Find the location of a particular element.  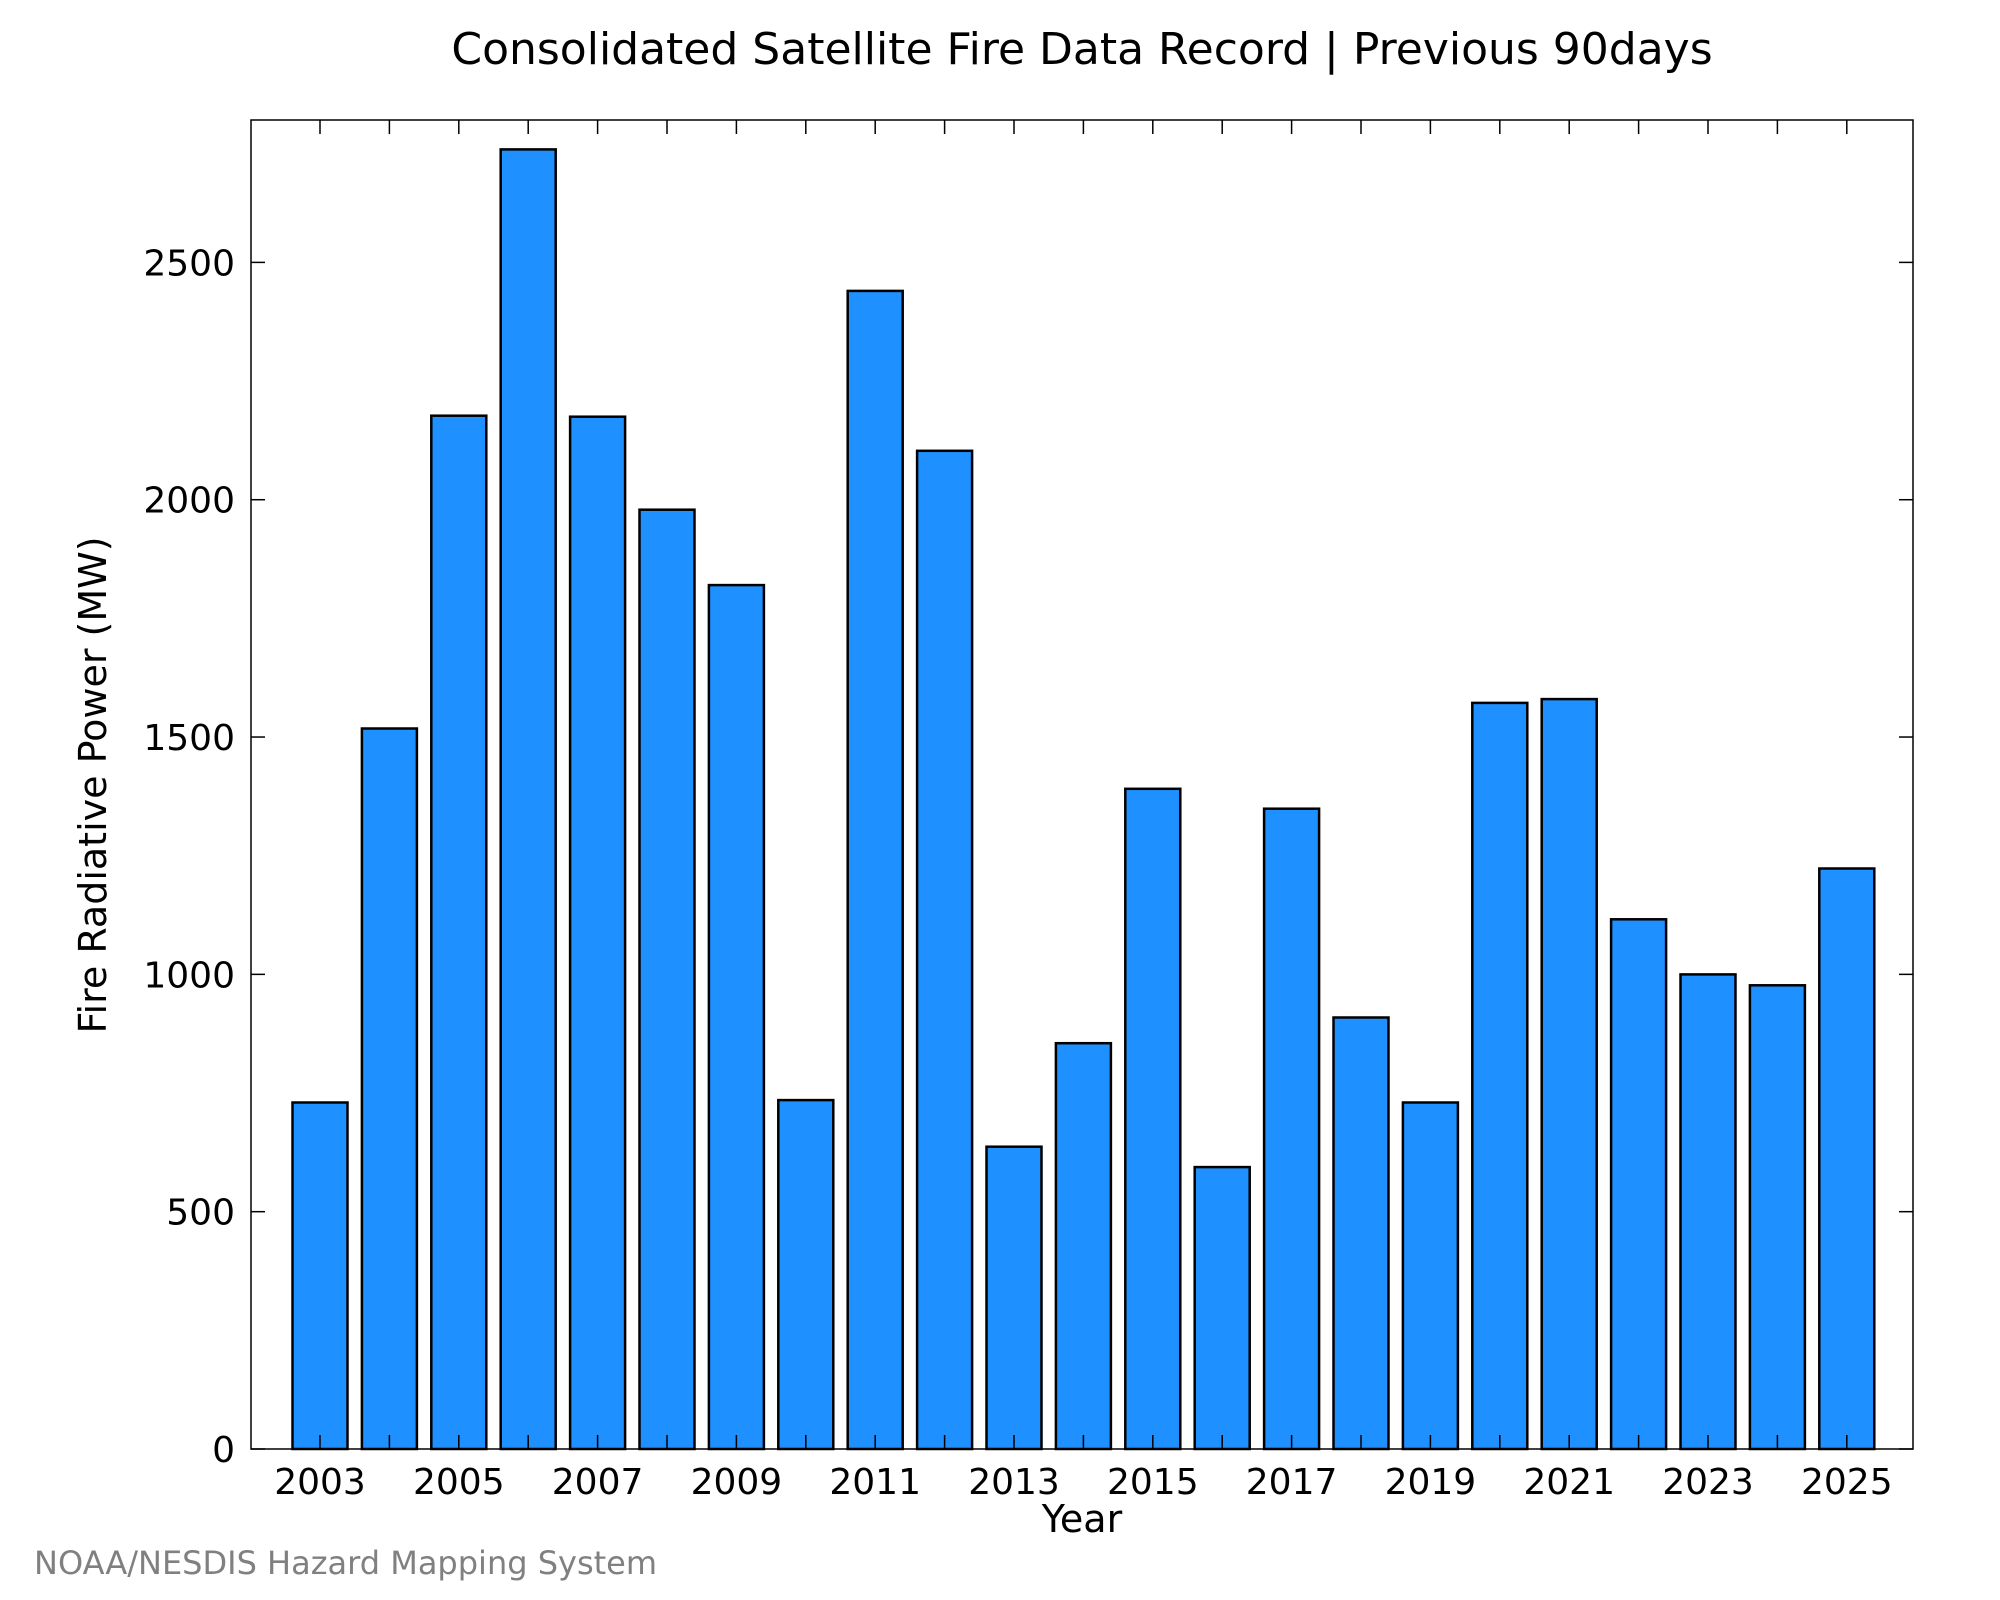

x-tick-label-2011: 2011 is located at coordinates (875, 1482).